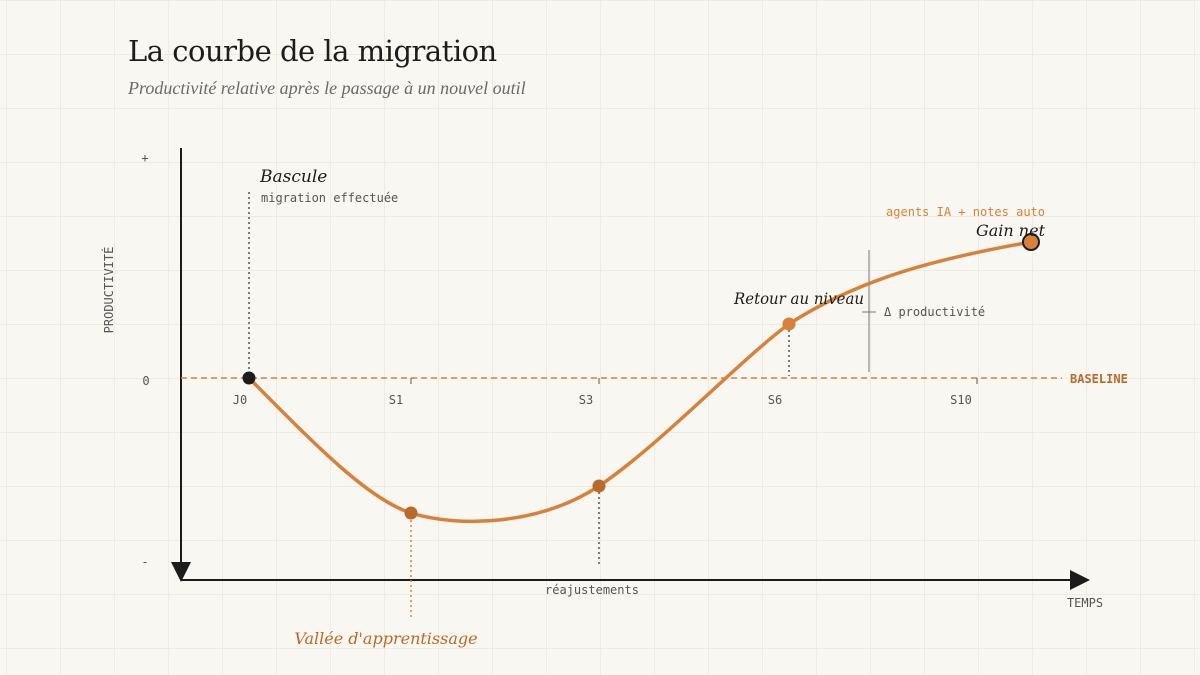 The image size is (1200, 675). Describe the element at coordinates (961, 400) in the screenshot. I see `tick-label-s10: S10` at that location.